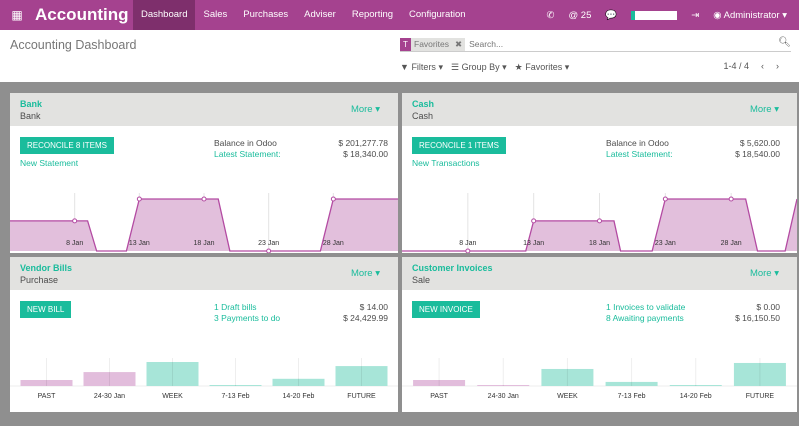 This screenshot has height=426, width=799. Describe the element at coordinates (215, 14) in the screenshot. I see `menu-sales: Sales` at that location.